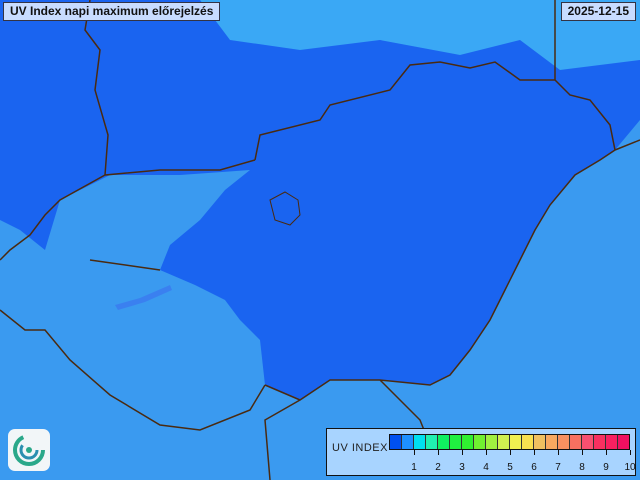  What do you see at coordinates (510, 467) in the screenshot?
I see `legend-tick-label: 5` at bounding box center [510, 467].